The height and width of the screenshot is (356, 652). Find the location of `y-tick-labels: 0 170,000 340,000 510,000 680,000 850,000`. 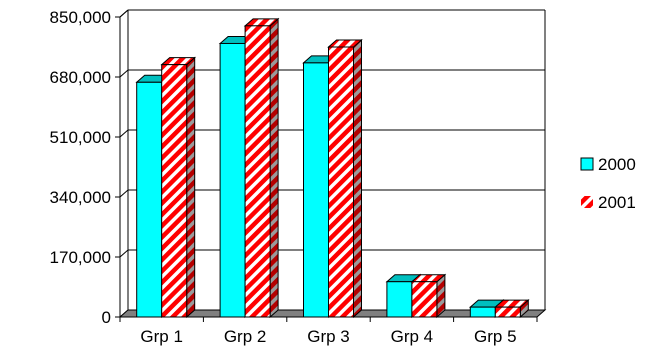

y-tick-labels: 0 170,000 340,000 510,000 680,000 850,000 is located at coordinates (80, 167).